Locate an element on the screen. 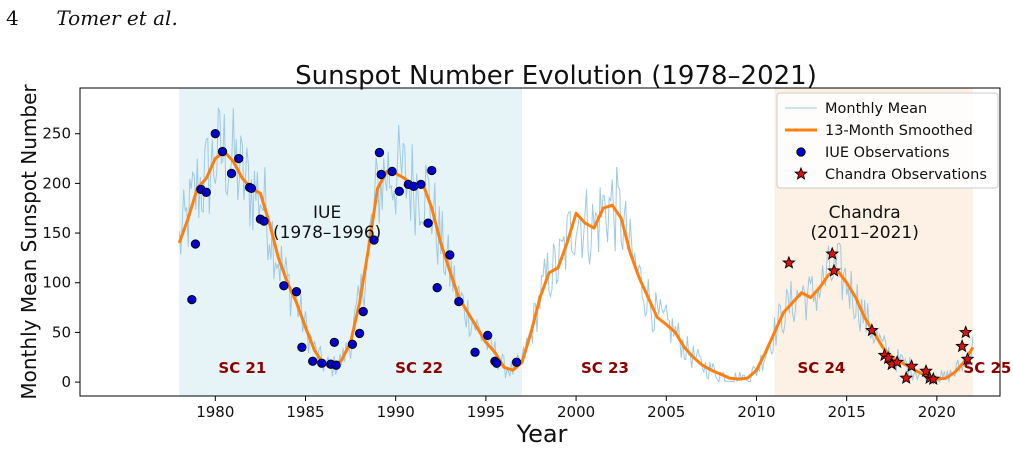 Image resolution: width=1013 pixels, height=450 pixels. legend-handle-iue is located at coordinates (801, 152).